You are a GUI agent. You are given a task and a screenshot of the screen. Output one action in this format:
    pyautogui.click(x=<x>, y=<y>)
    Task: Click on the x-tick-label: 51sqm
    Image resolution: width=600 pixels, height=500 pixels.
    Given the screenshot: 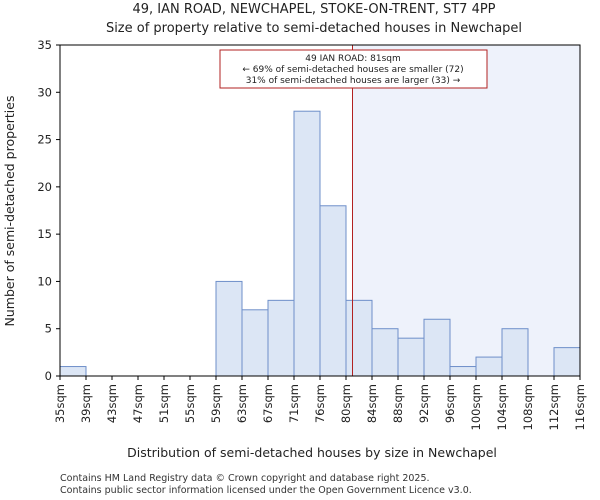 What is the action you would take?
    pyautogui.click(x=164, y=403)
    